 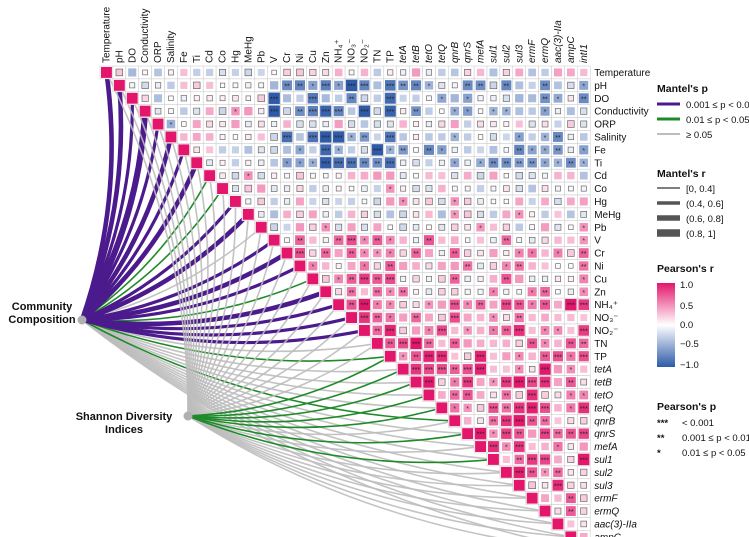 I want to click on row-label: Conductivity, so click(x=621, y=112).